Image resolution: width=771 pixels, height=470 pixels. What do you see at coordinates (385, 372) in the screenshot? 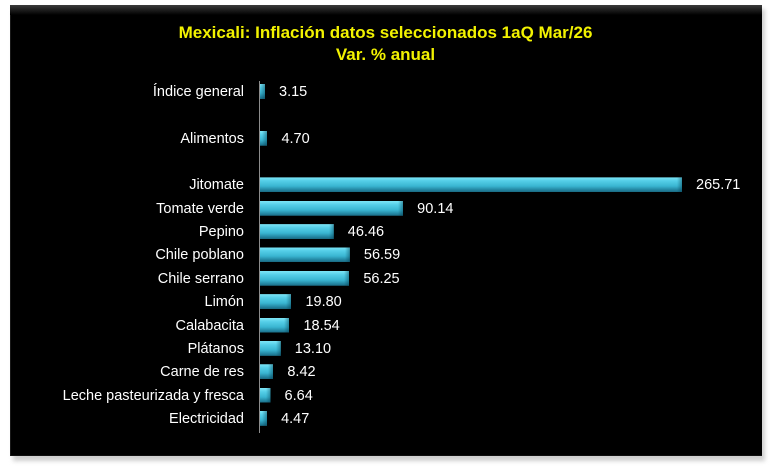
I see `bar-row: Carne de res 8.42` at bounding box center [385, 372].